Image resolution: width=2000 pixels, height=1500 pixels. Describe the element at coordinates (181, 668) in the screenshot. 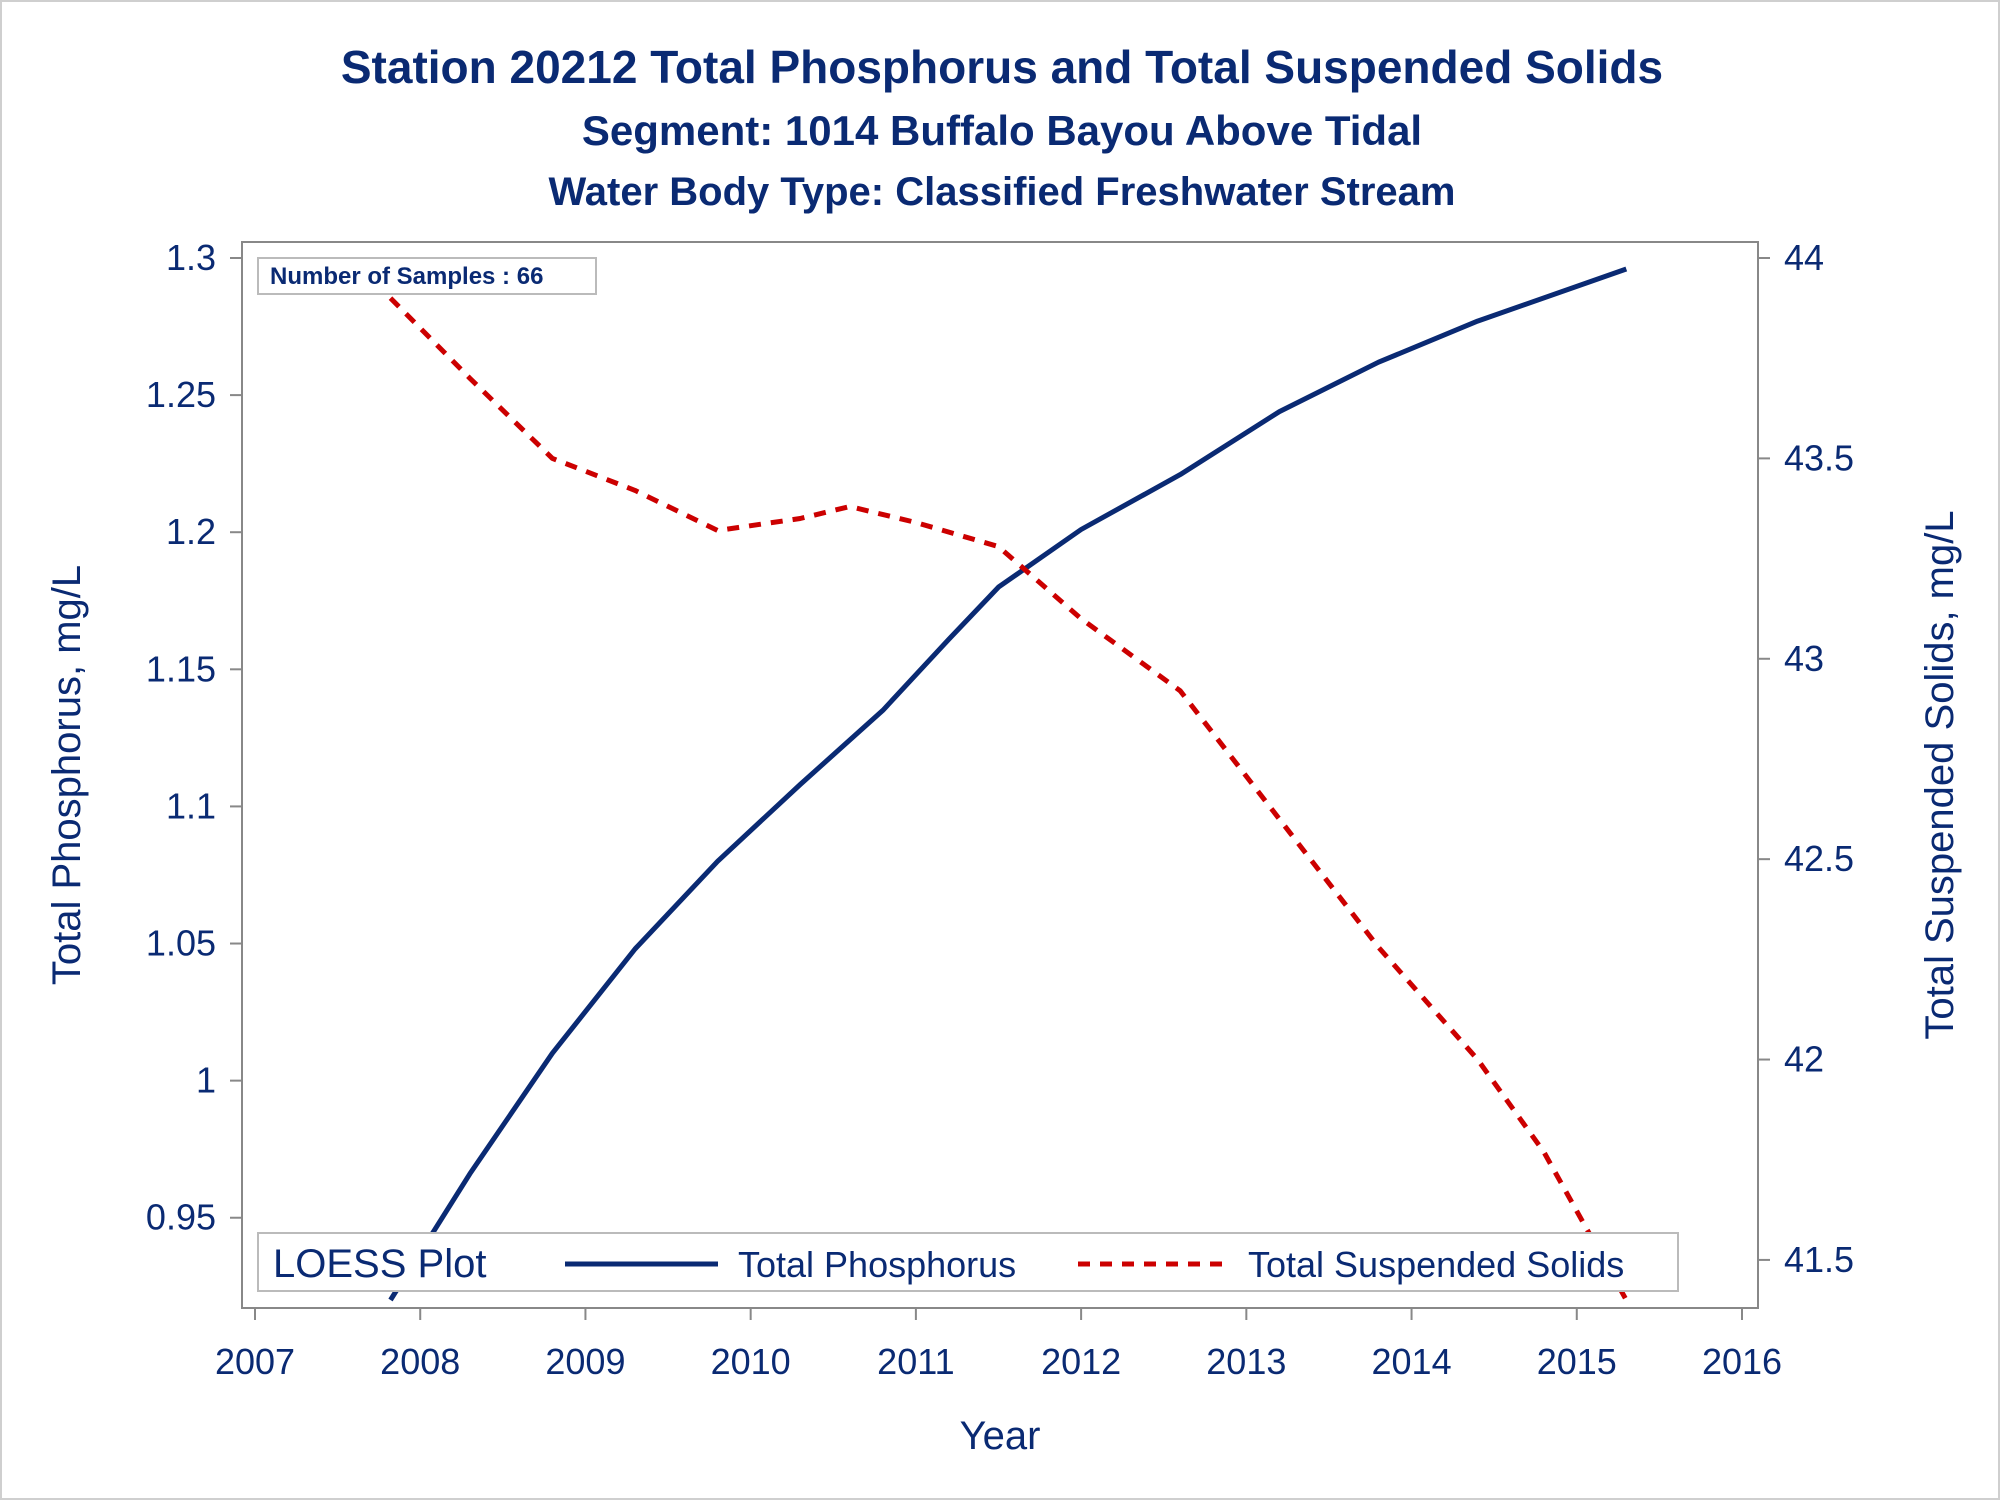

I see `y-left-tick-label: 1.15` at that location.